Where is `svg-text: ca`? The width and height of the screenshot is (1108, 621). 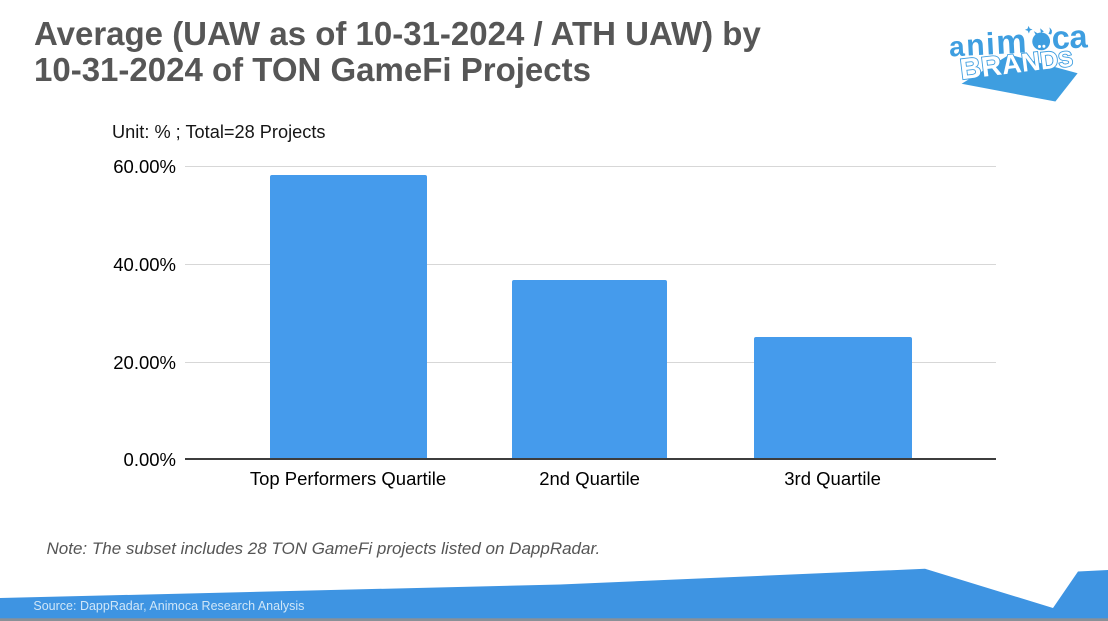
svg-text: ca is located at coordinates (1070, 37).